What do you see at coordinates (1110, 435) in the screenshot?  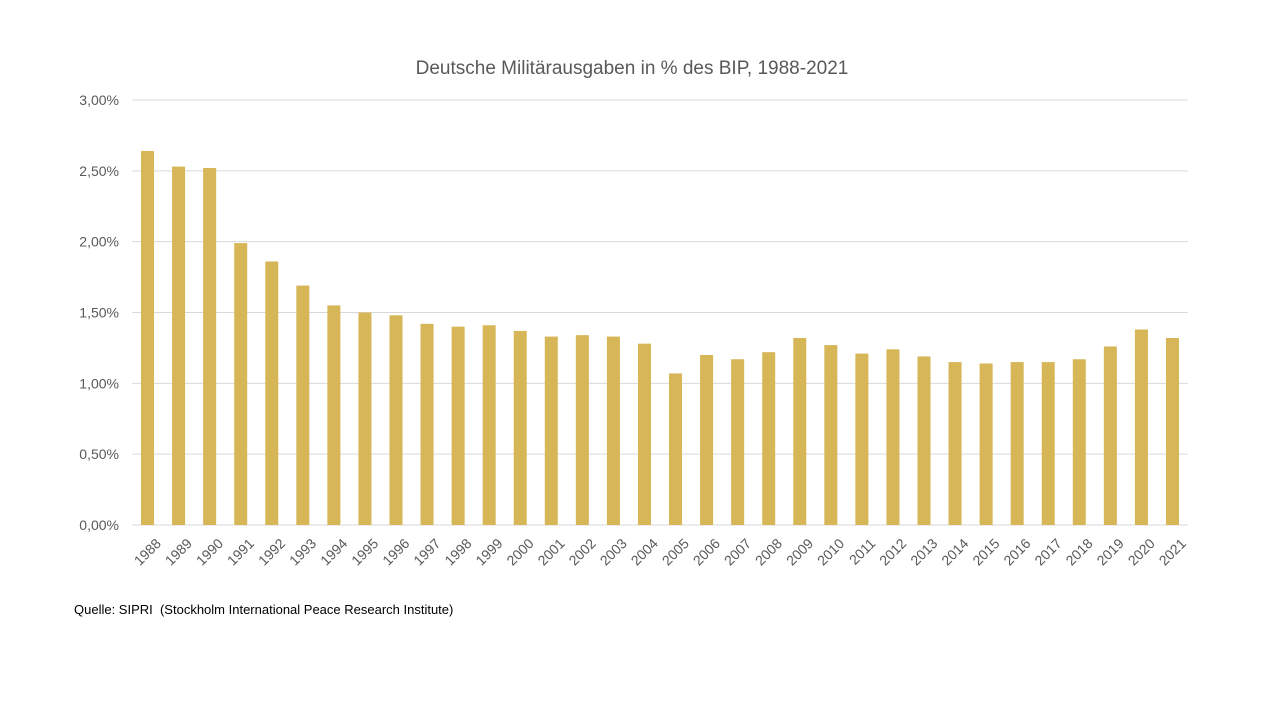 I see `bar-2019` at bounding box center [1110, 435].